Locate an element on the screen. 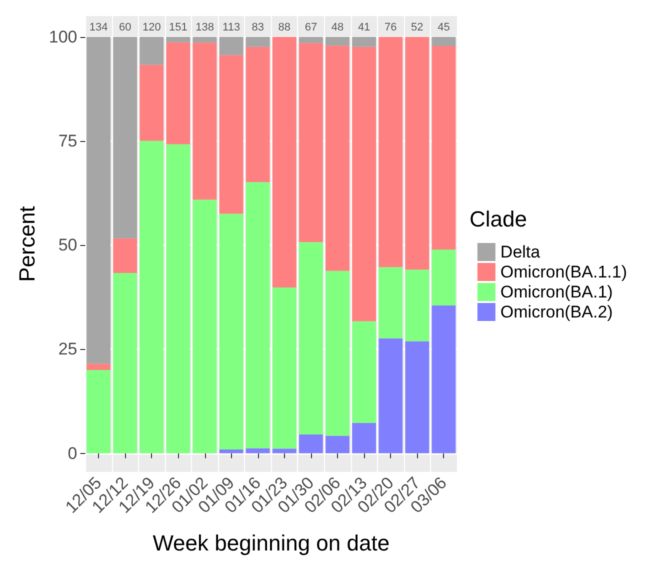 This screenshot has height=567, width=650. y-tick-label: 25 is located at coordinates (68, 349).